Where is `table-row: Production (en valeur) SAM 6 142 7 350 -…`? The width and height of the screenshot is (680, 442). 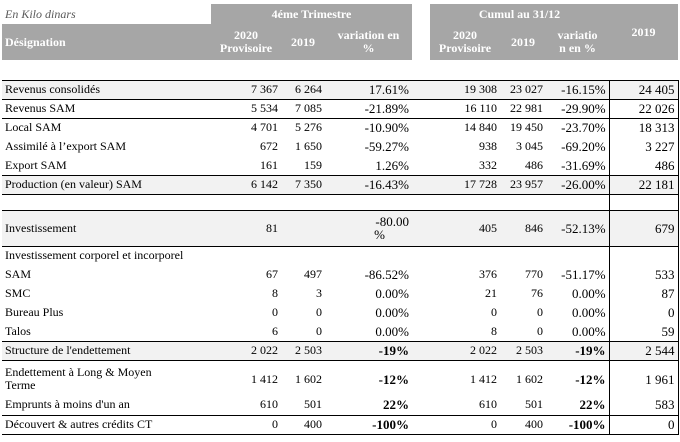
table-row: Production (en valeur) SAM 6 142 7 350 -… is located at coordinates (340, 184).